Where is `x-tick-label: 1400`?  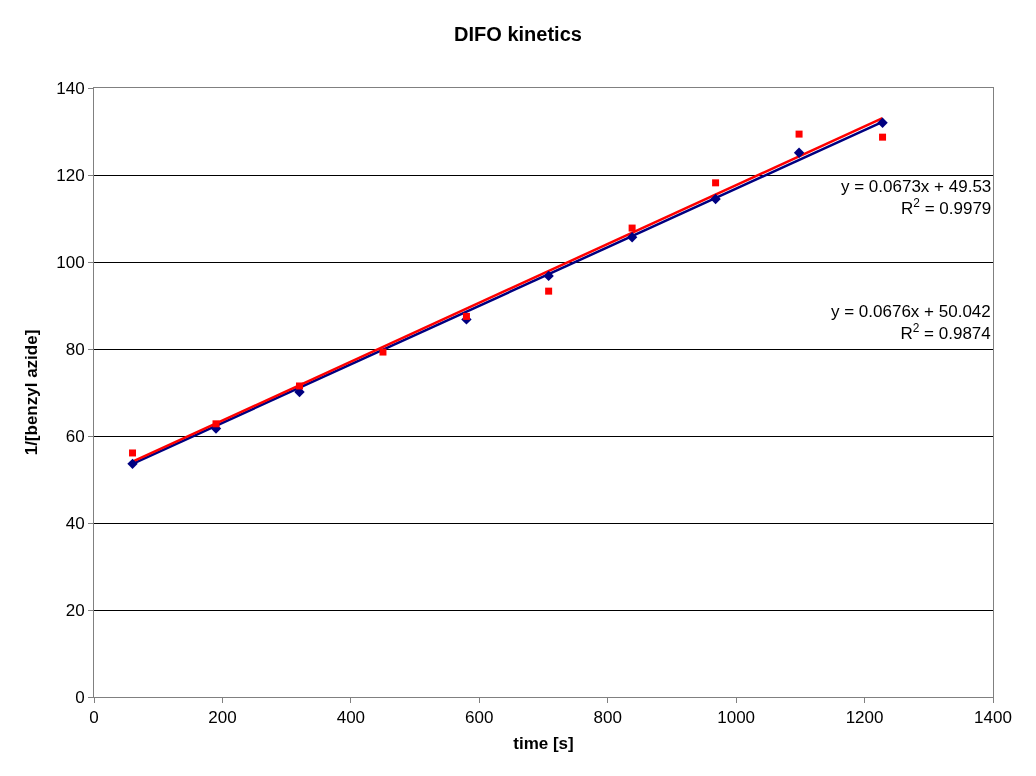
x-tick-label: 1400 is located at coordinates (993, 718).